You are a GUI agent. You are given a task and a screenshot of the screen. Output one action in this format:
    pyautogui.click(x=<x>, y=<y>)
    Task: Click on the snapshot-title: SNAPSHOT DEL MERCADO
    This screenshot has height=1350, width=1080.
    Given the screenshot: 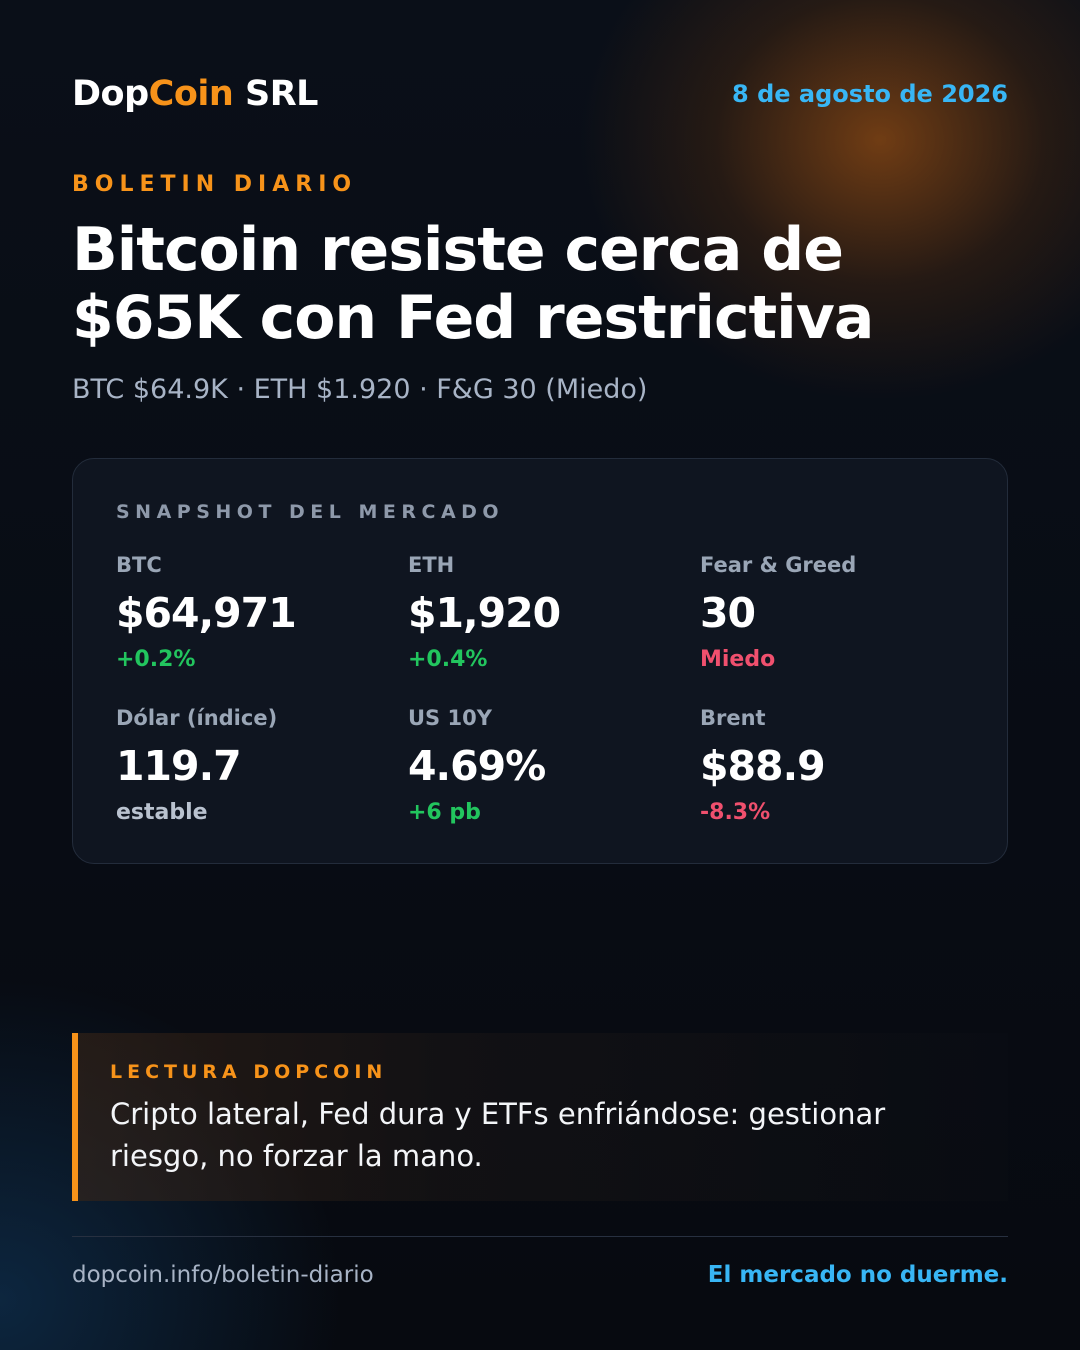 What is the action you would take?
    pyautogui.click(x=310, y=512)
    